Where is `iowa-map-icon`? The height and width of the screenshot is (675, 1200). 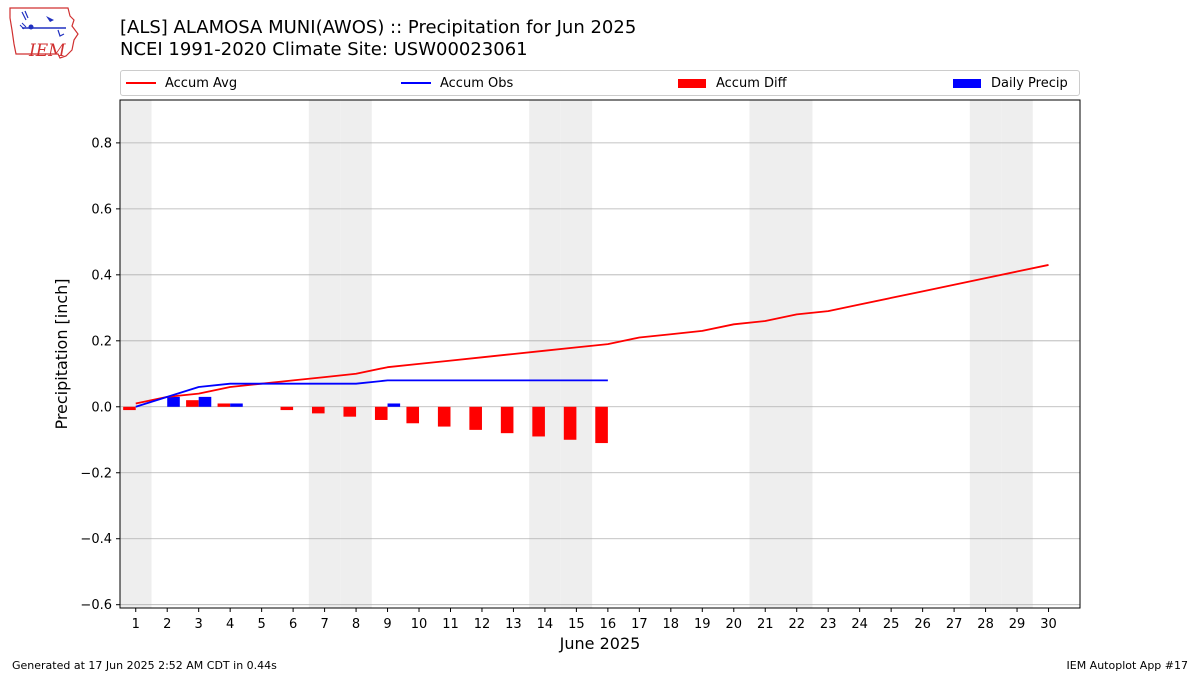 iowa-map-icon is located at coordinates (44, 33).